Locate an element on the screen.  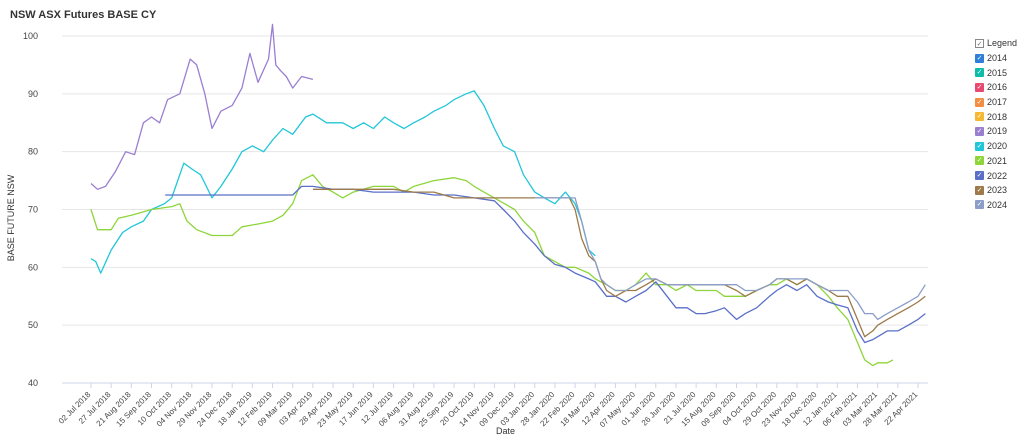
y-tick-label: 100 is located at coordinates (30, 36).